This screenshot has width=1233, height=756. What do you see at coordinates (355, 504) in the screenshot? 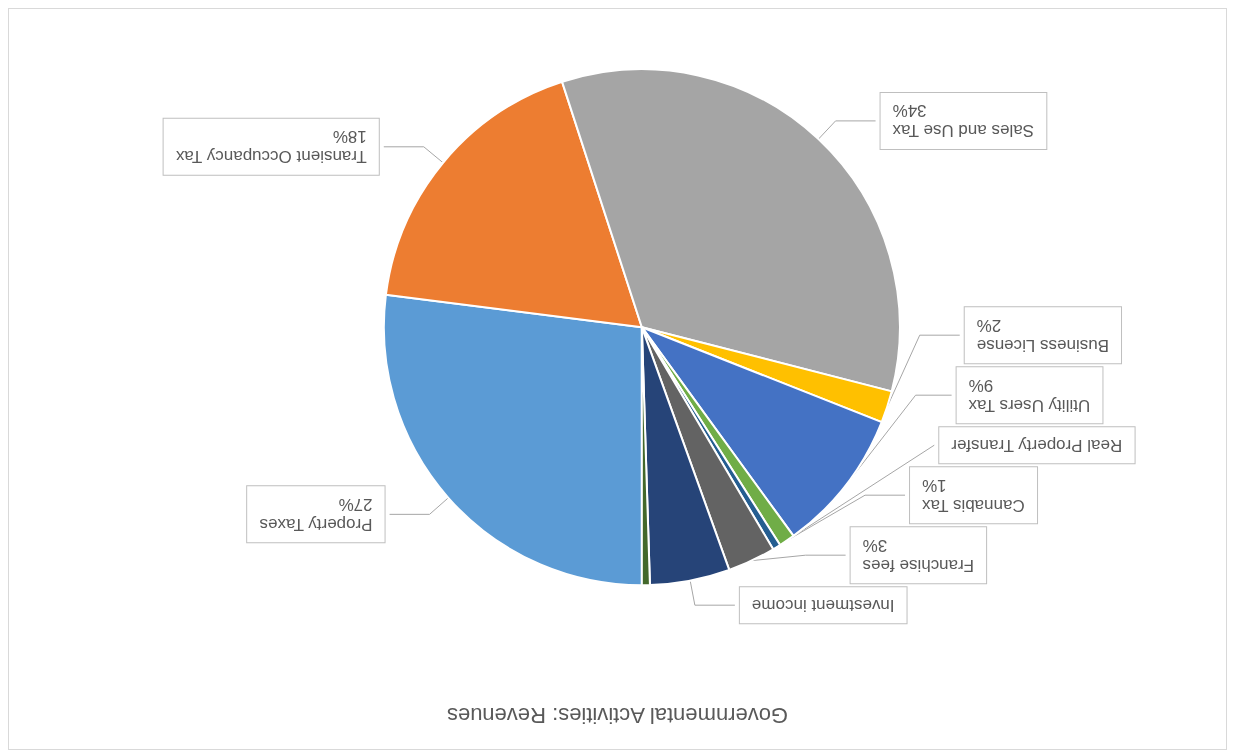
I see `data-label: 27%` at bounding box center [355, 504].